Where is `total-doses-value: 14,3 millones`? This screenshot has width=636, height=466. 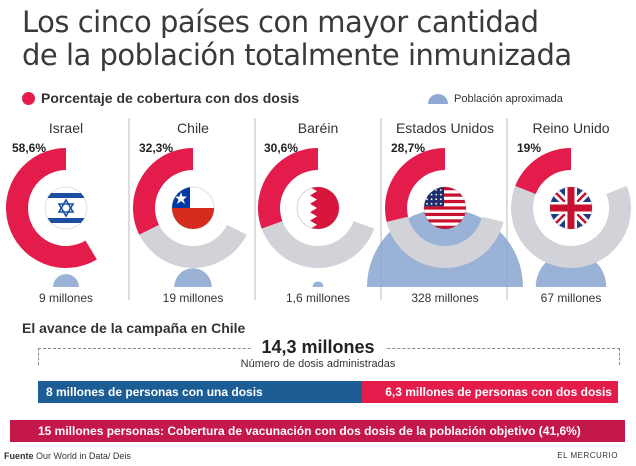 total-doses-value: 14,3 millones is located at coordinates (318, 347).